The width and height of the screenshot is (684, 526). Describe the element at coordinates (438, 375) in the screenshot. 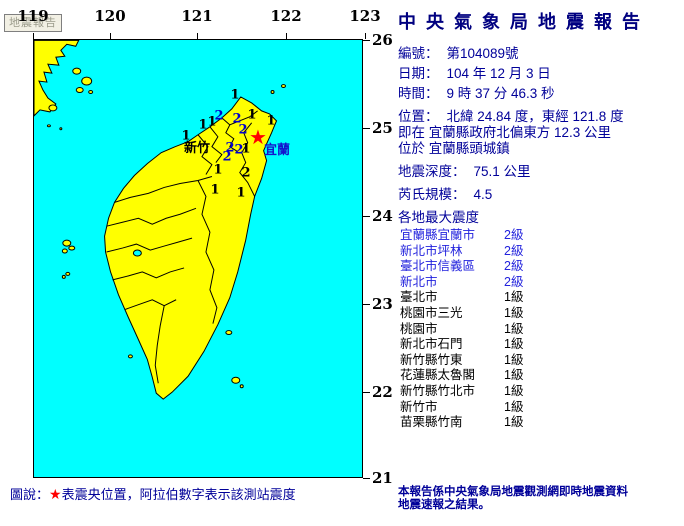

I see `station-name: 花蓮縣太魯閣` at that location.